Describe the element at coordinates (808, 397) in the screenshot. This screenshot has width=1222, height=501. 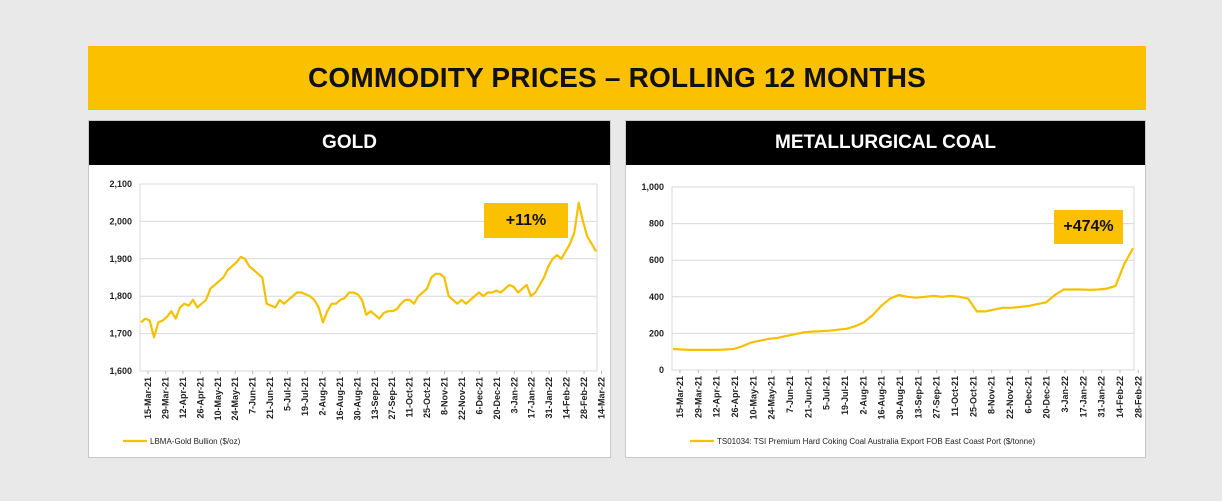
I see `coal-x-tick-label: 21-Jun-21` at that location.